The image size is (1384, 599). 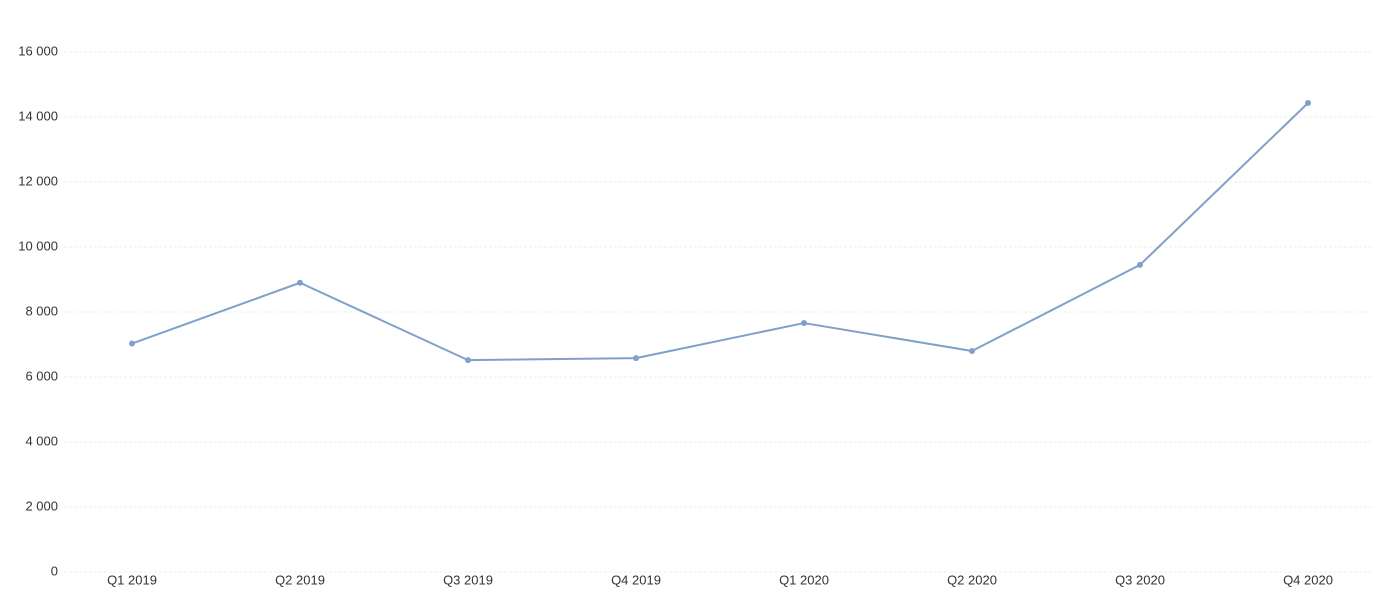 I want to click on x-tick-label: Q3 2019, so click(x=468, y=579).